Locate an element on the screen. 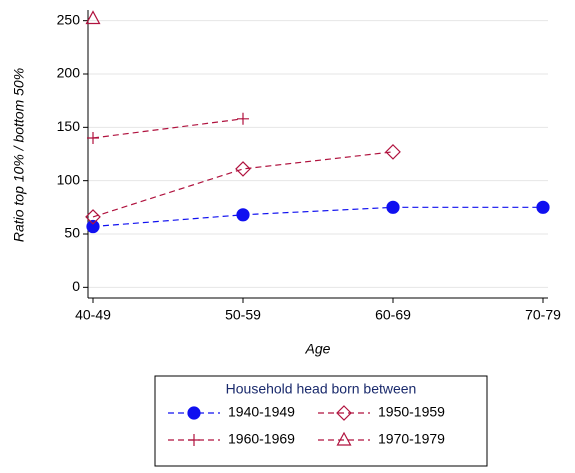  legend-box is located at coordinates (321, 421).